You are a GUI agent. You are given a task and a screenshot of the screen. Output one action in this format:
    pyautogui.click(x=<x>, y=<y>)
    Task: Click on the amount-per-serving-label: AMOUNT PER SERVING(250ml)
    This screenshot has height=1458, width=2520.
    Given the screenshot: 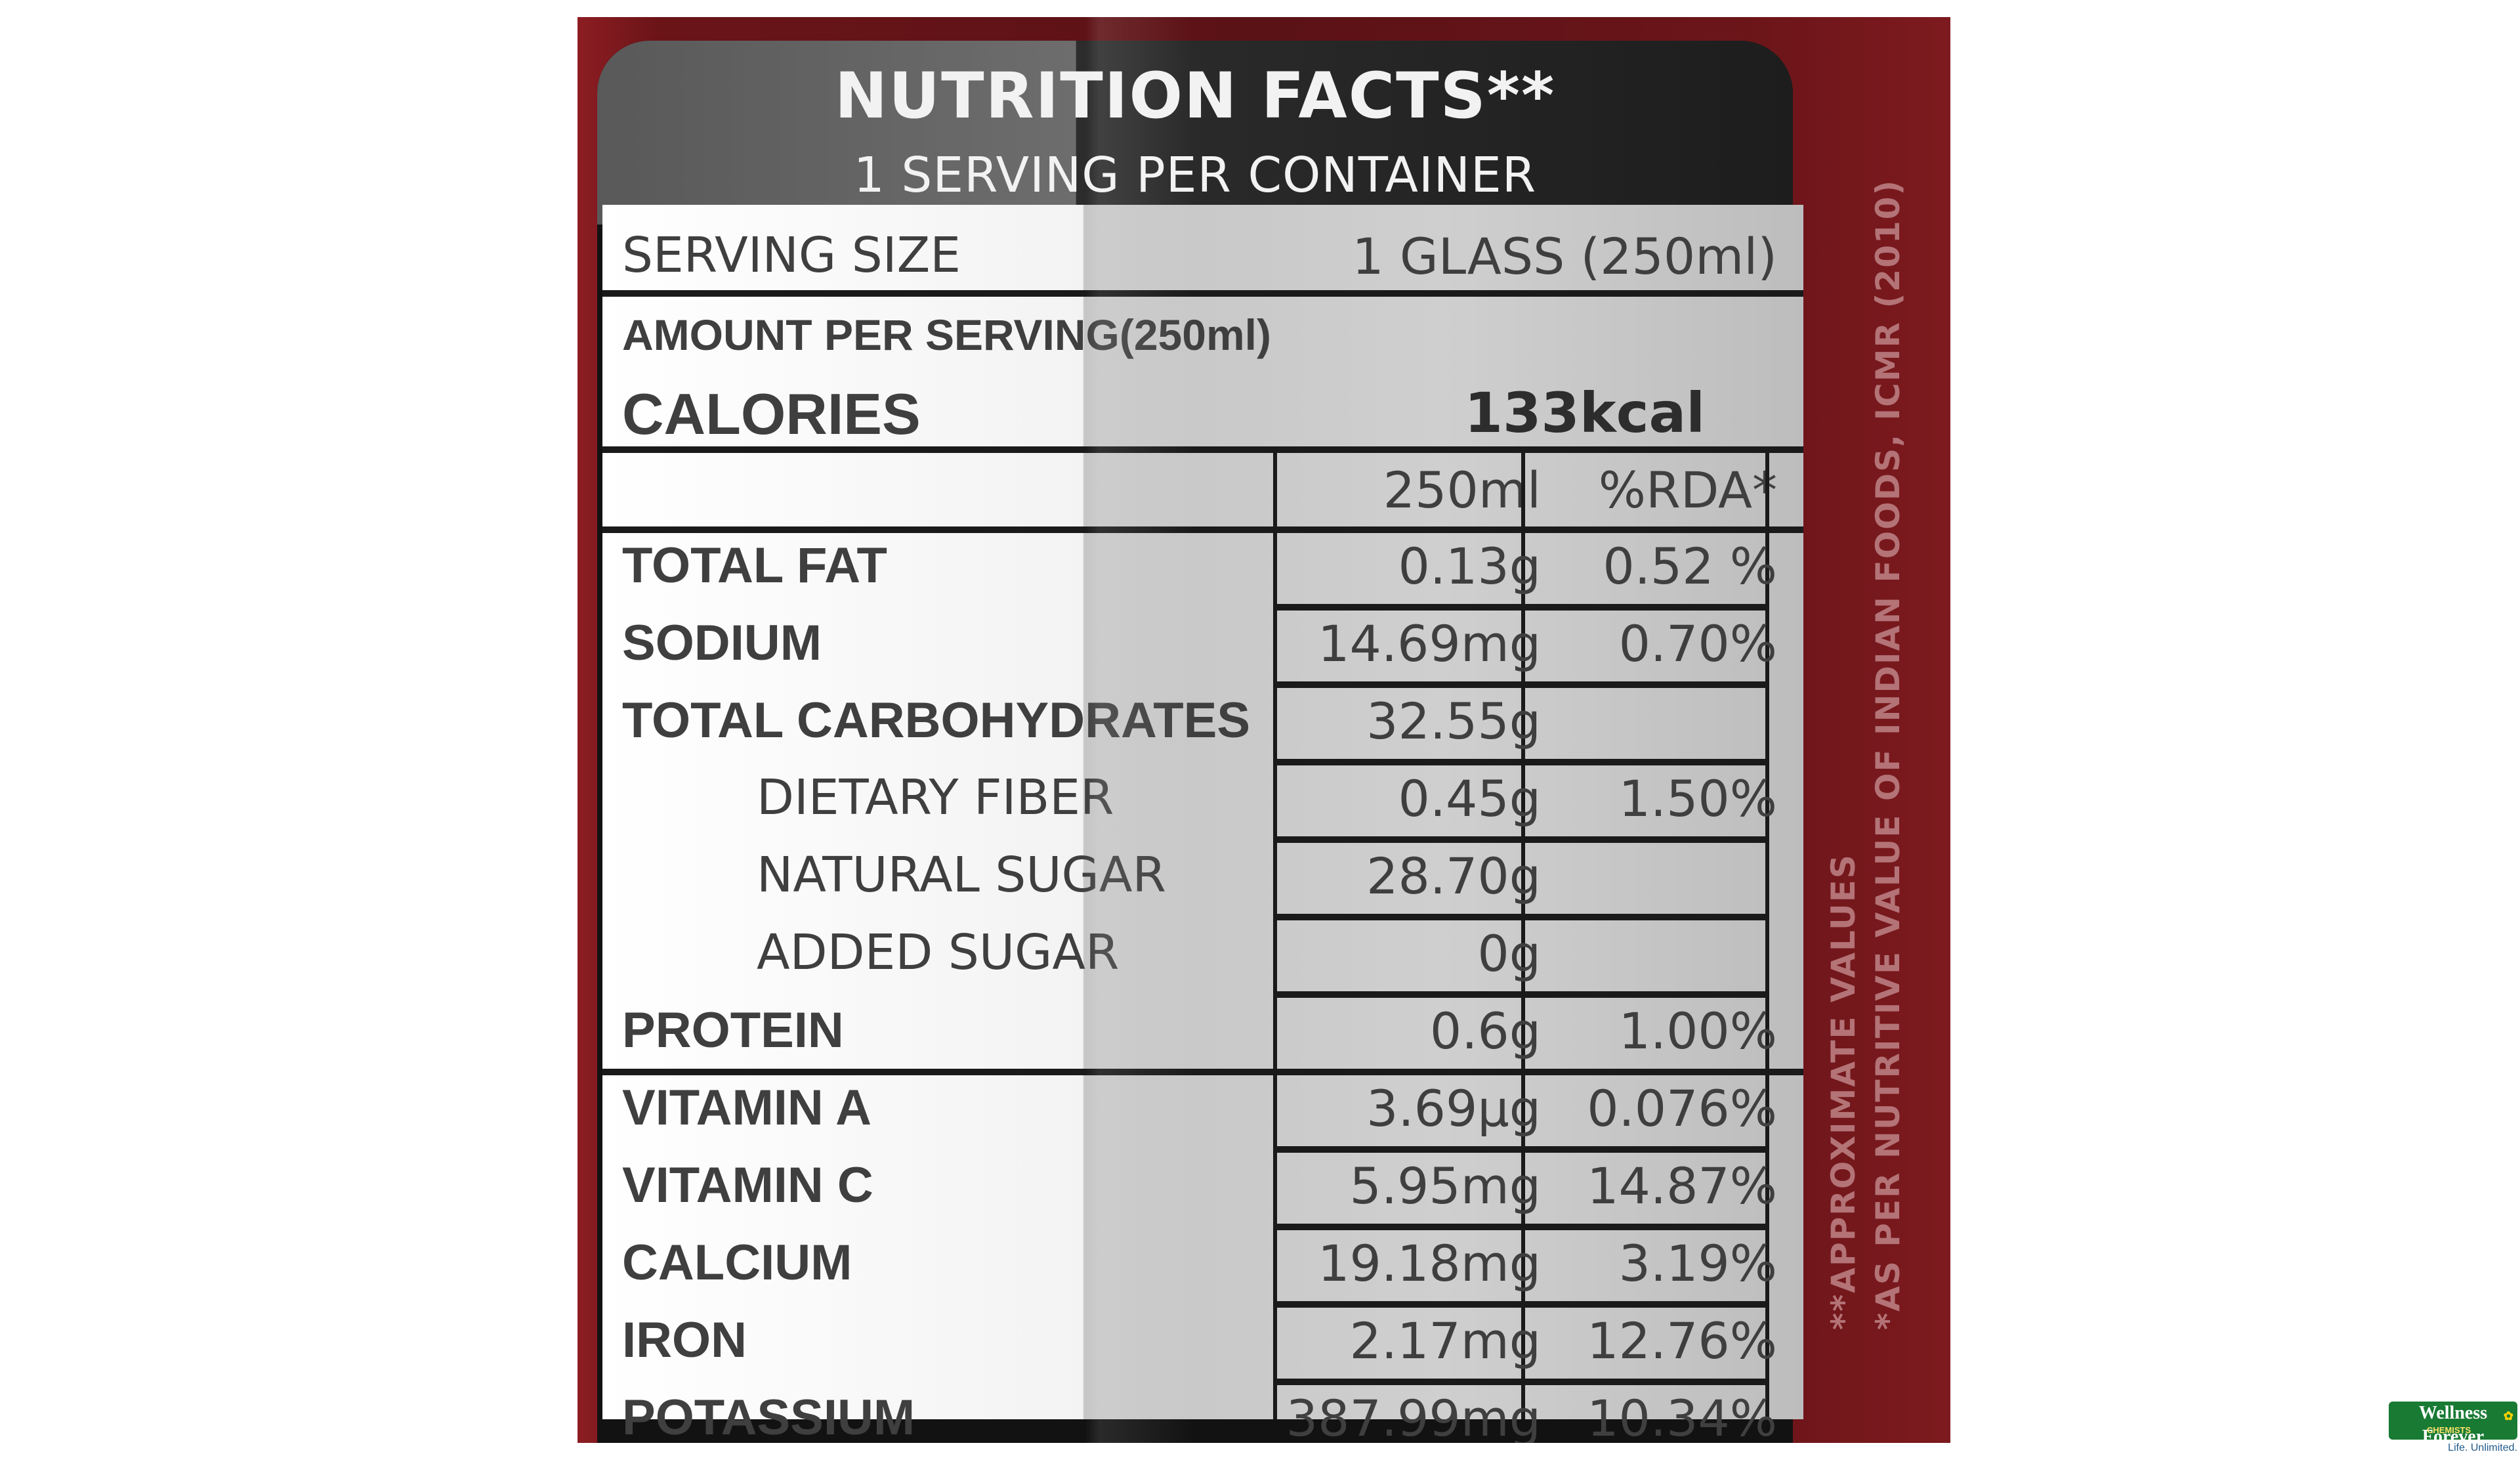 What is the action you would take?
    pyautogui.click(x=946, y=335)
    